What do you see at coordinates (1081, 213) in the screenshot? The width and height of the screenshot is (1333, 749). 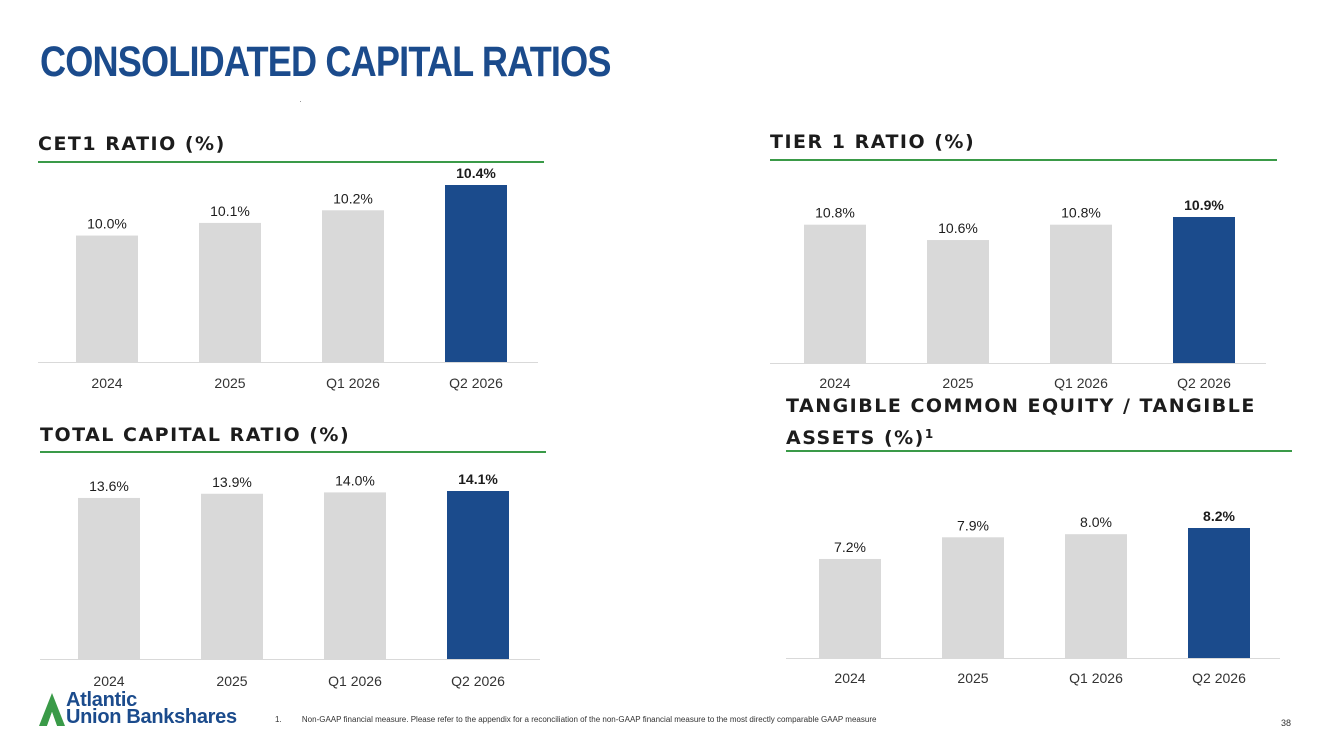 I see `tier1-chart-value-label-3: 10.8%` at bounding box center [1081, 213].